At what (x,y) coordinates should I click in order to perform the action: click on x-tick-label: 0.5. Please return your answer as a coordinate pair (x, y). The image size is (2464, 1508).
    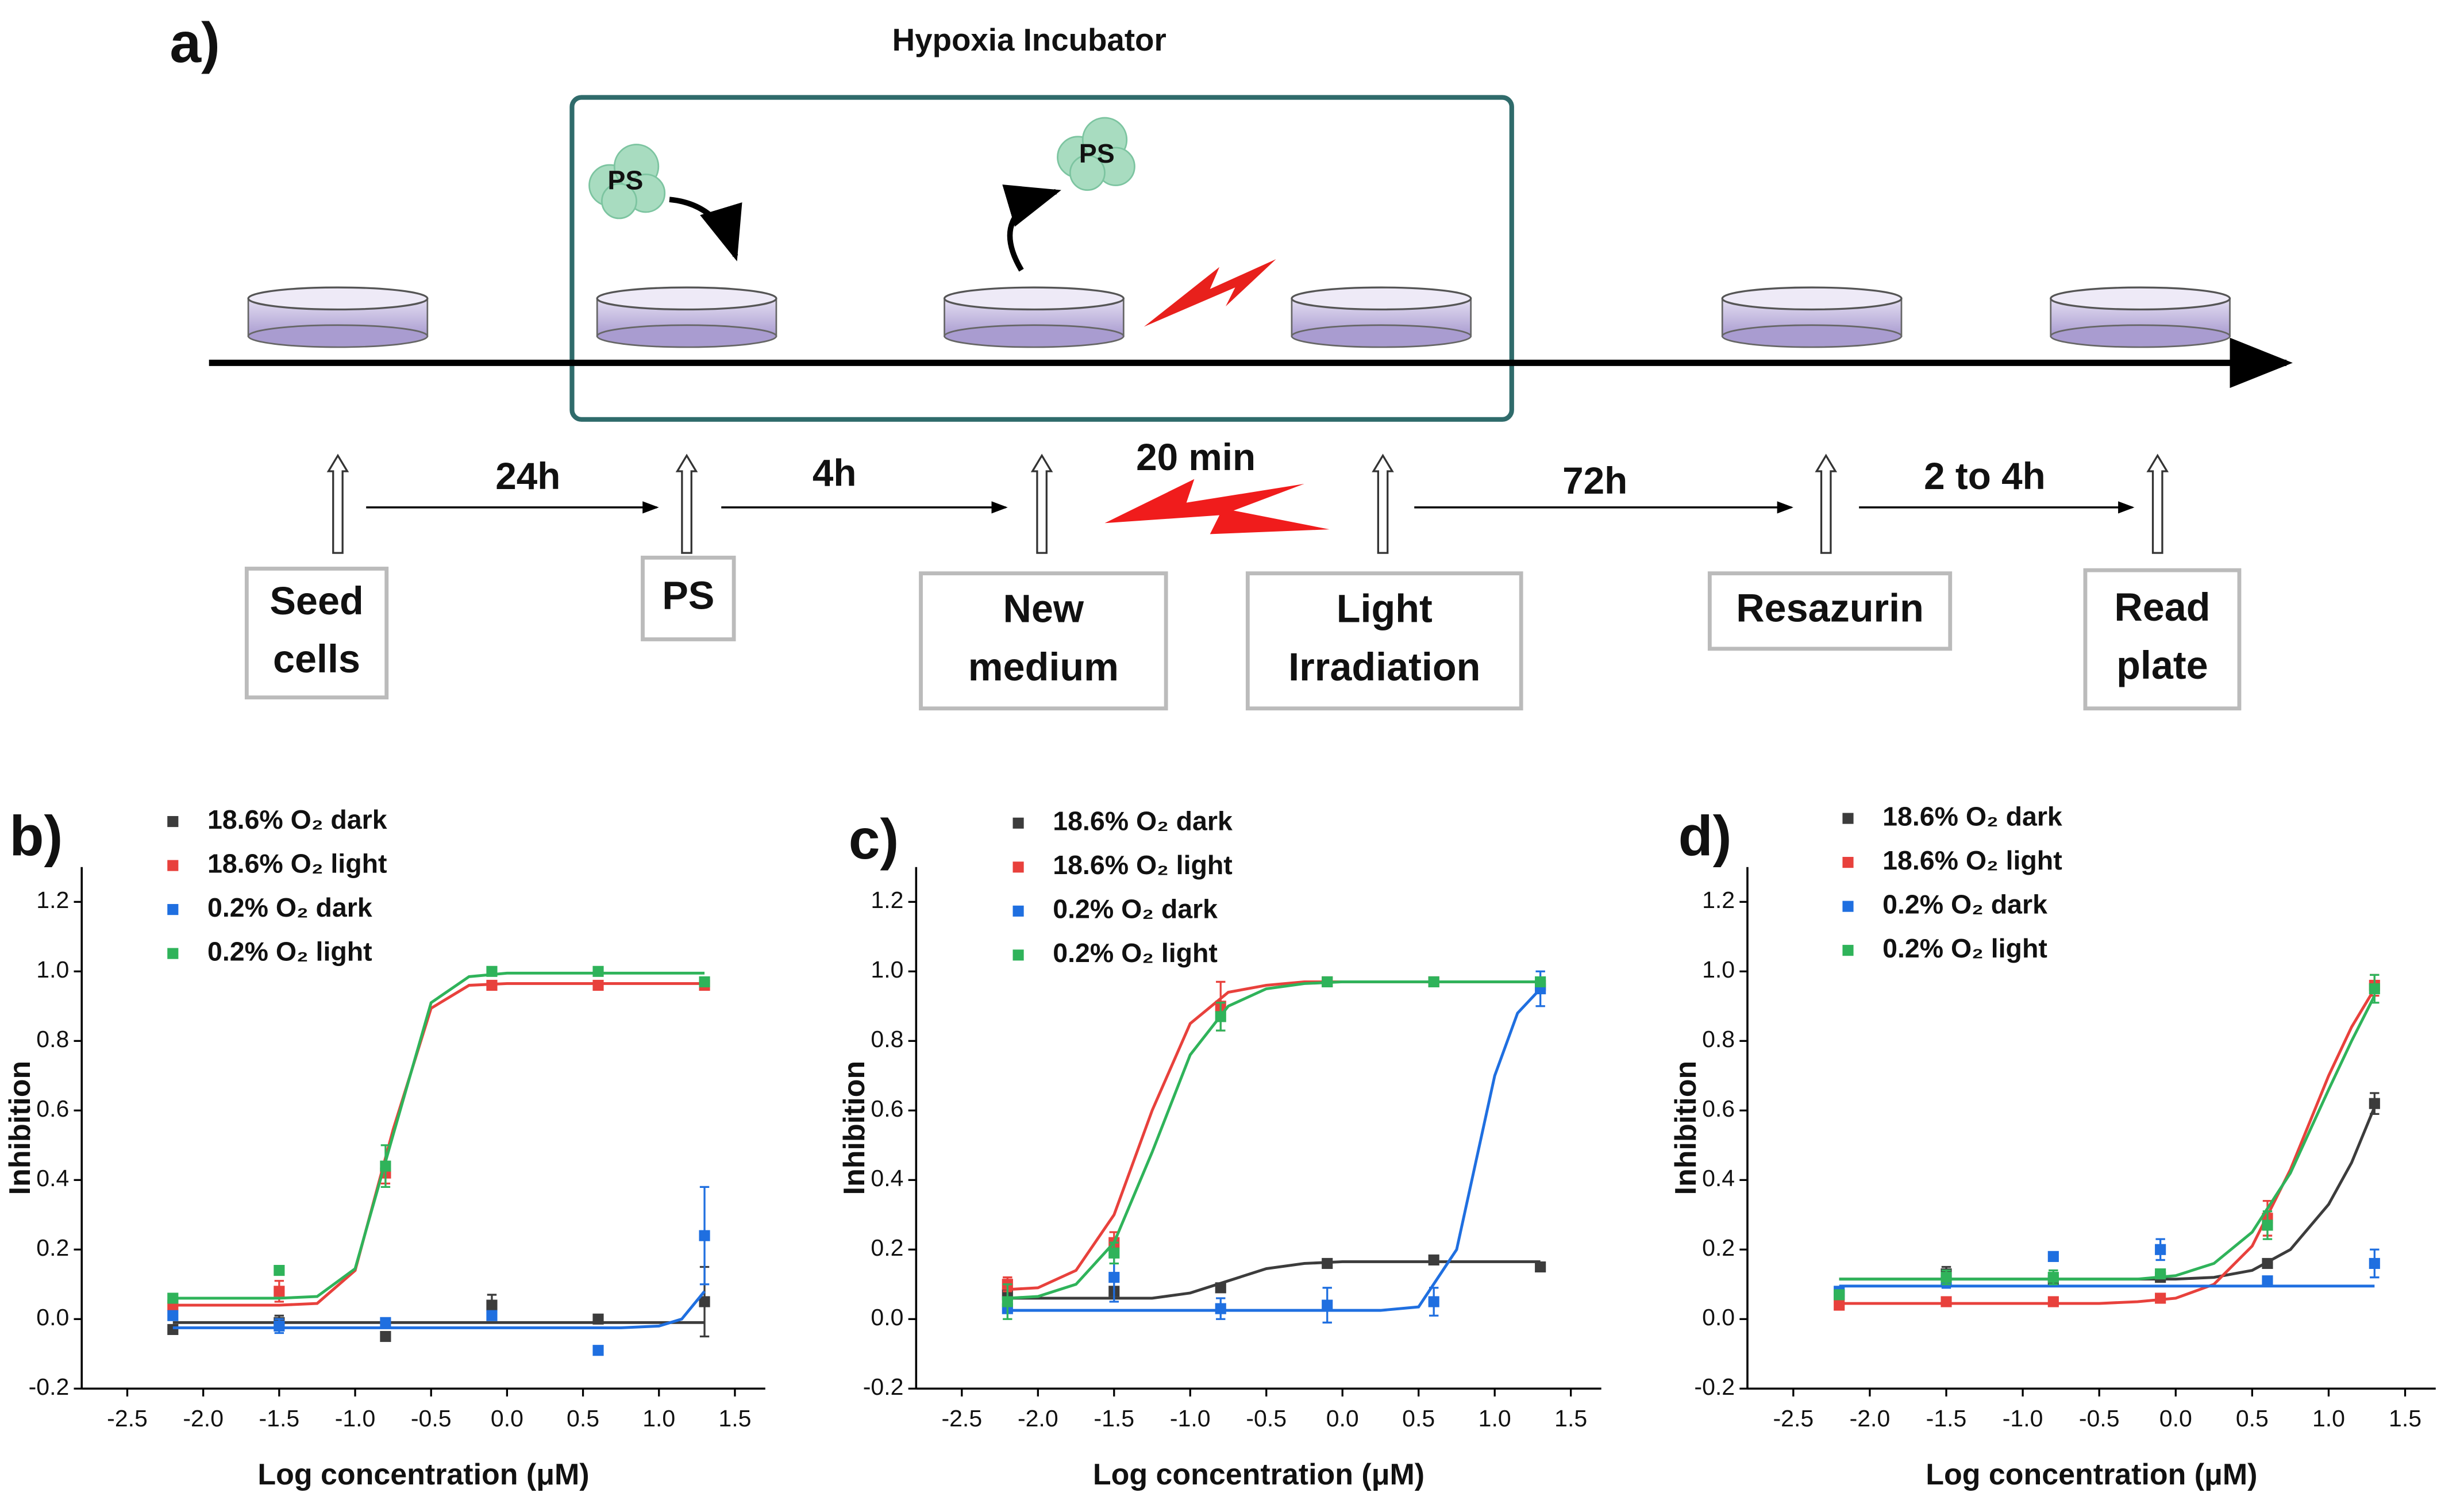
    Looking at the image, I should click on (583, 1418).